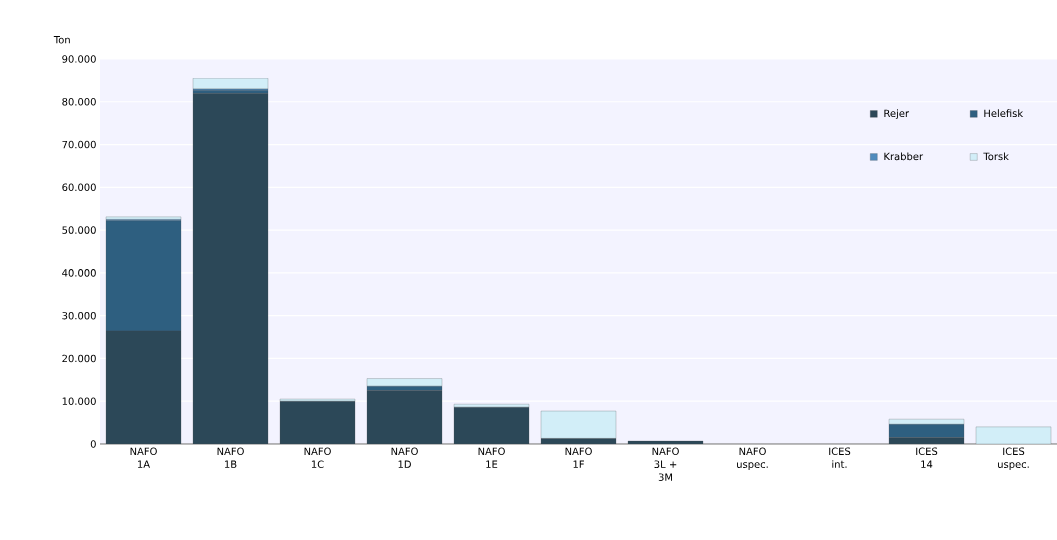  I want to click on x-tick-label: NAFO 1B, so click(230, 457).